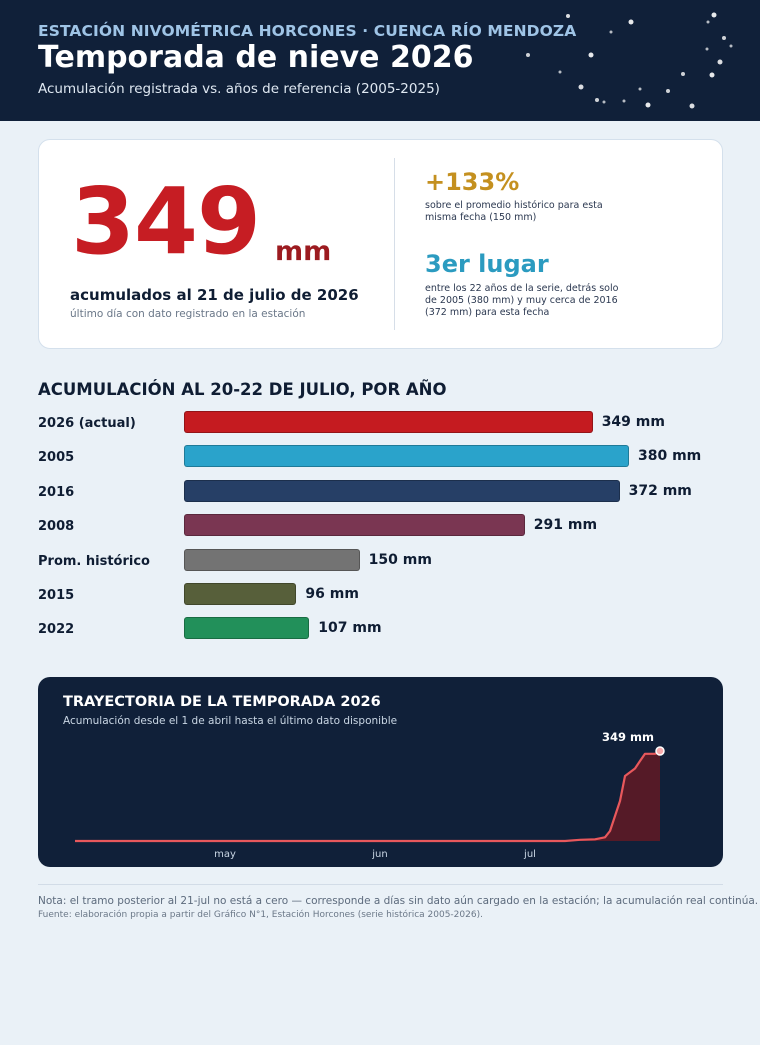 Image resolution: width=760 pixels, height=1045 pixels. I want to click on accumulation-unit: mm, so click(303, 251).